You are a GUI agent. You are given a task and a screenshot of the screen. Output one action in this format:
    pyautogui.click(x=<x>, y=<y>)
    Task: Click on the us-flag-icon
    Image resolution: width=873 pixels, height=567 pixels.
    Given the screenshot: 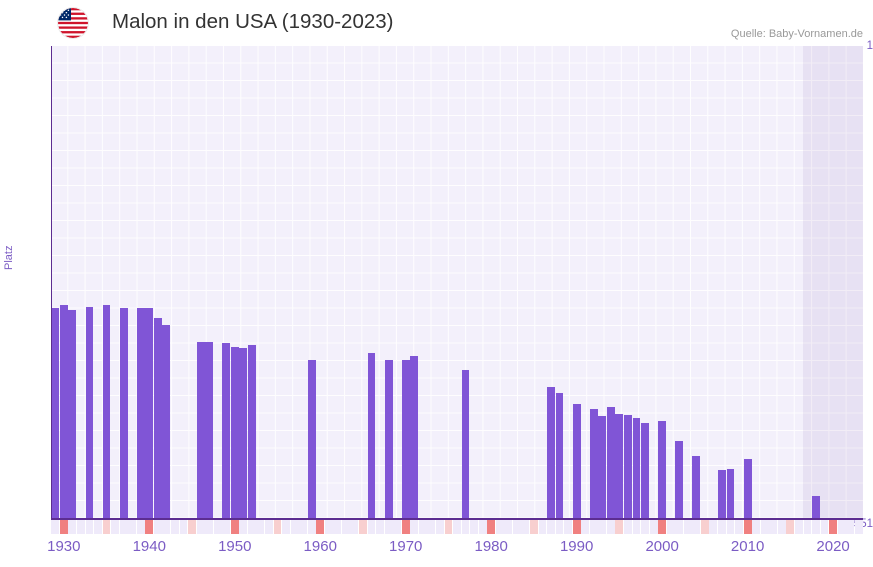 What is the action you would take?
    pyautogui.click(x=73, y=23)
    